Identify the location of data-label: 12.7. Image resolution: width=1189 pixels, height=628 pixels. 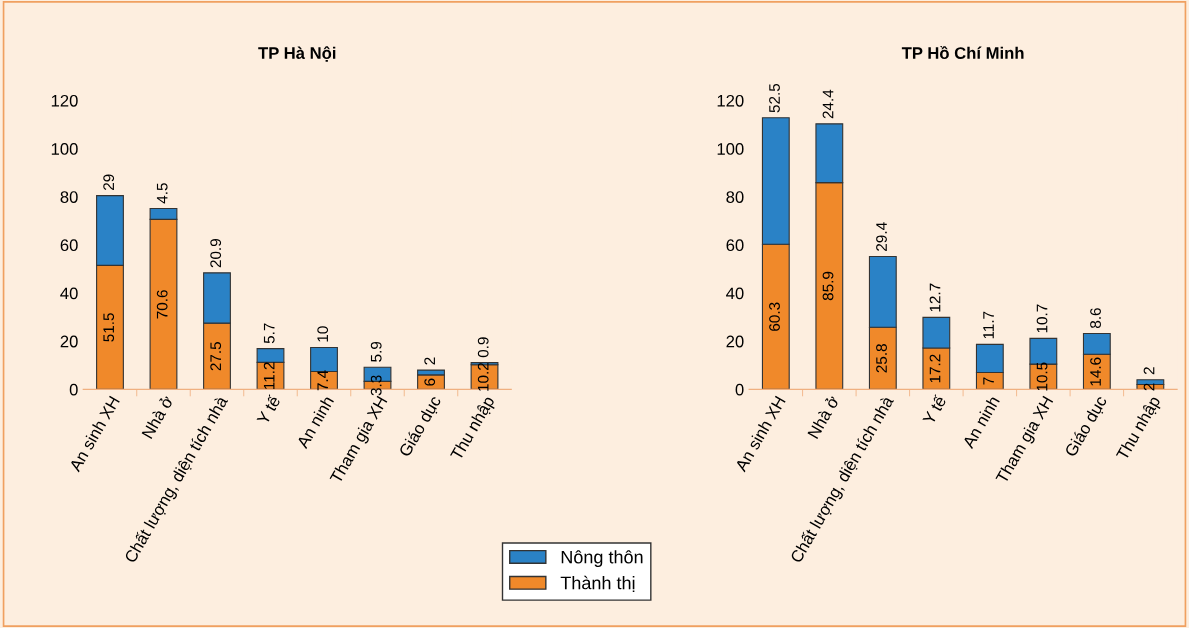
(935, 297).